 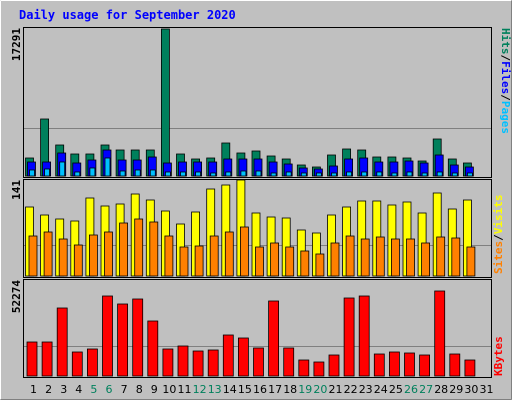 What do you see at coordinates (498, 356) in the screenshot?
I see `legend-kbytes: KBytes` at bounding box center [498, 356].